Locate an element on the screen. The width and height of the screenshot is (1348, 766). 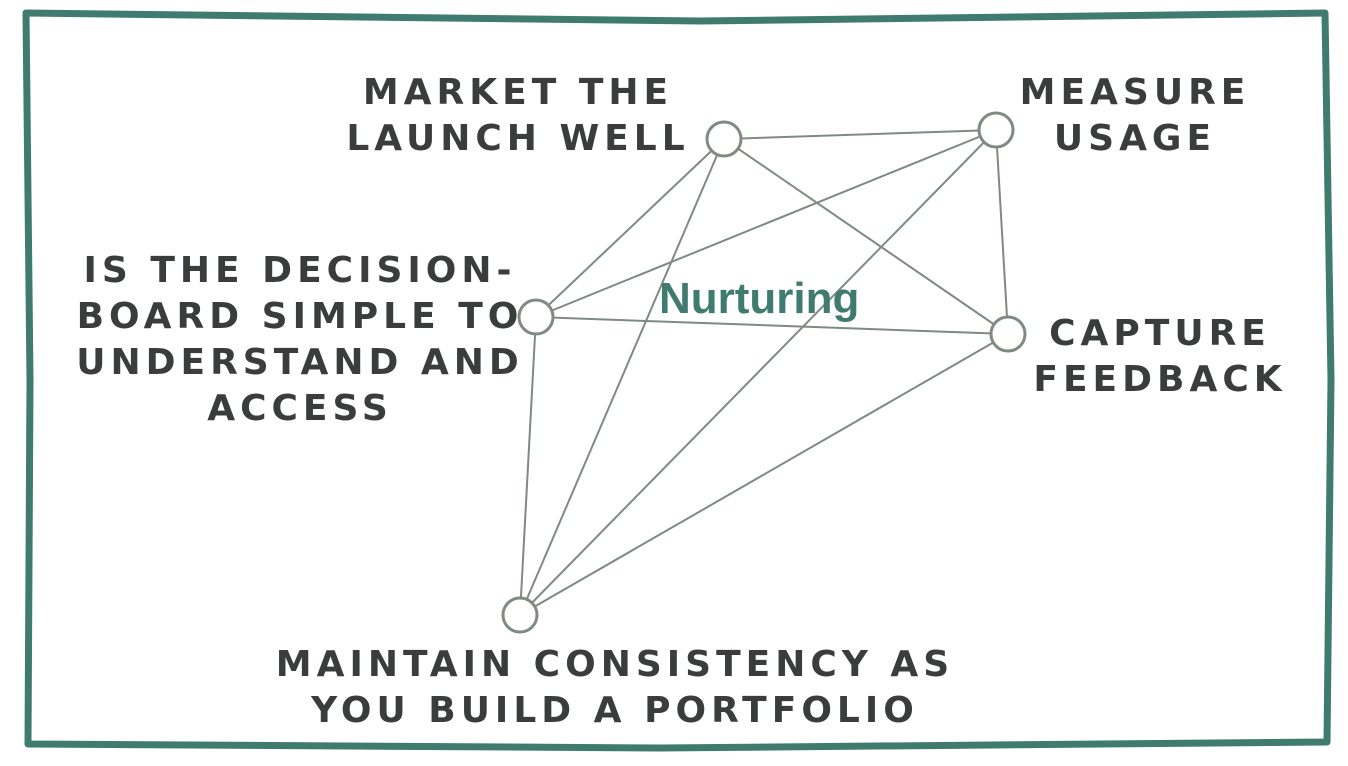
node-label-measure: MEASURE USAGE is located at coordinates (1135, 115).